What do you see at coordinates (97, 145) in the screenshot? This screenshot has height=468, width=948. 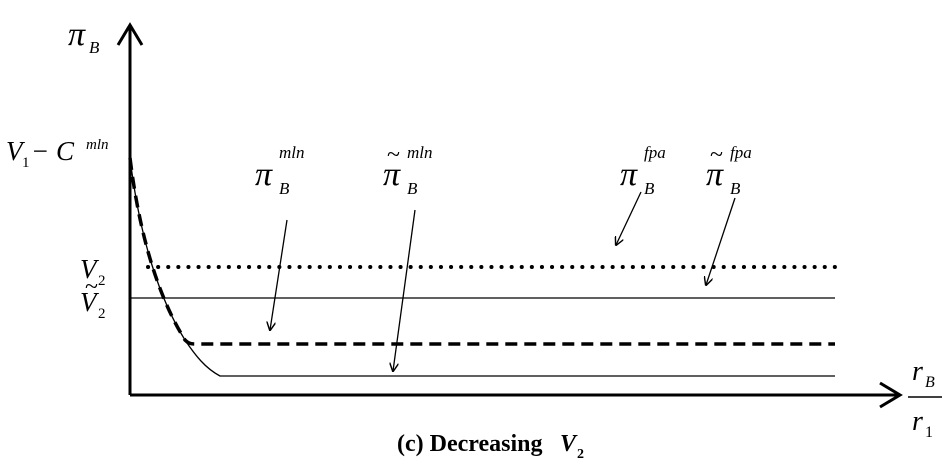 I see `tick-top-sup: mln` at bounding box center [97, 145].